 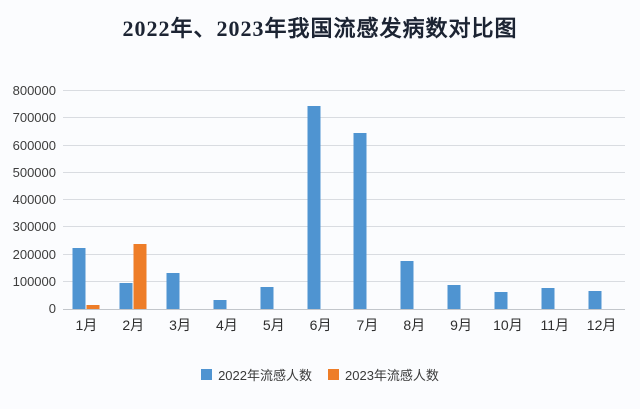 I want to click on y-tick-label: 800000, so click(x=34, y=90).